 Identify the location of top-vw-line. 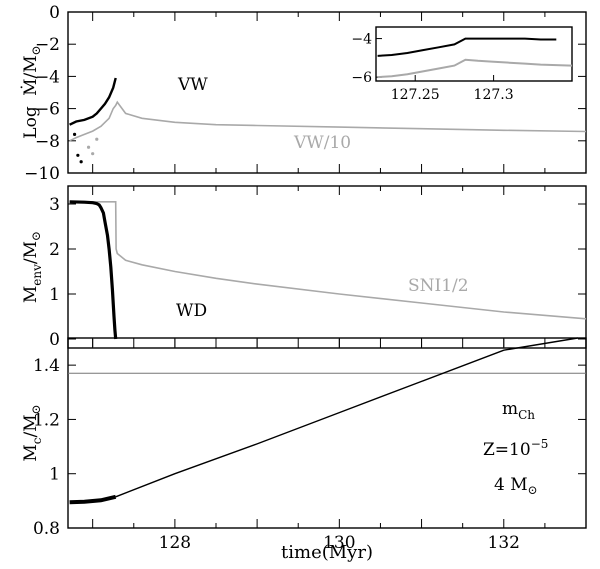
(93, 101).